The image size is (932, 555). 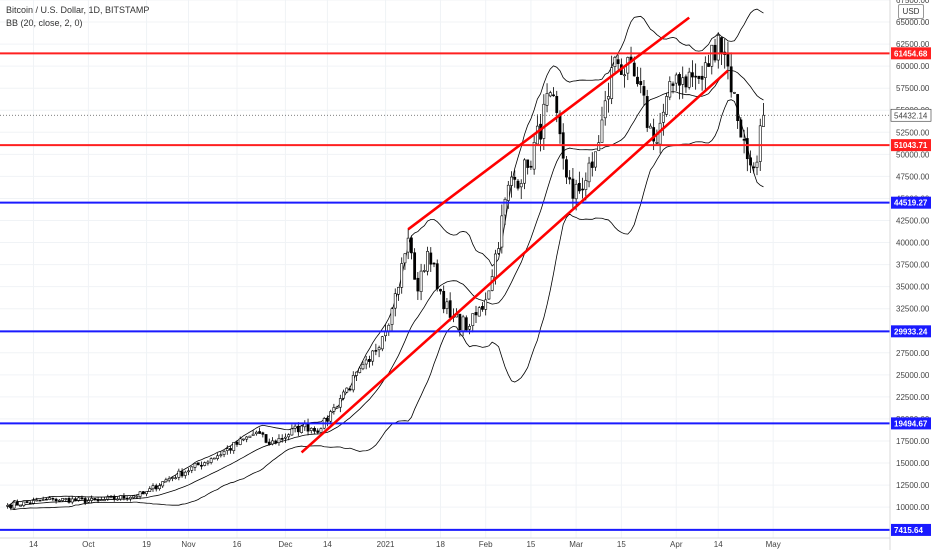 What do you see at coordinates (911, 11) in the screenshot?
I see `currency-badge: USD` at bounding box center [911, 11].